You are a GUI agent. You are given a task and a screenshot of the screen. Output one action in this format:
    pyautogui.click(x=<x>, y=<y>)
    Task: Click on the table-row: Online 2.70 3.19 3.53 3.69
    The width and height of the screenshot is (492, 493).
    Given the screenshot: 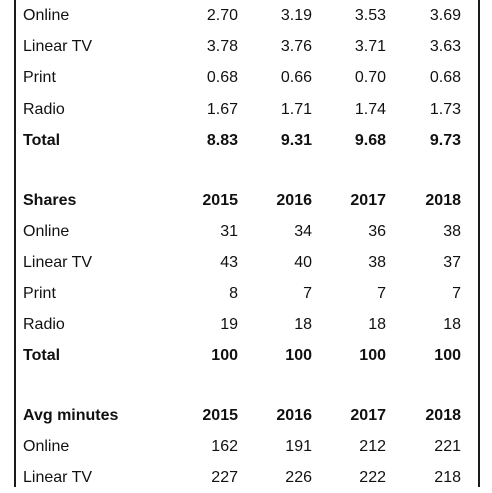 What is the action you would take?
    pyautogui.click(x=247, y=15)
    